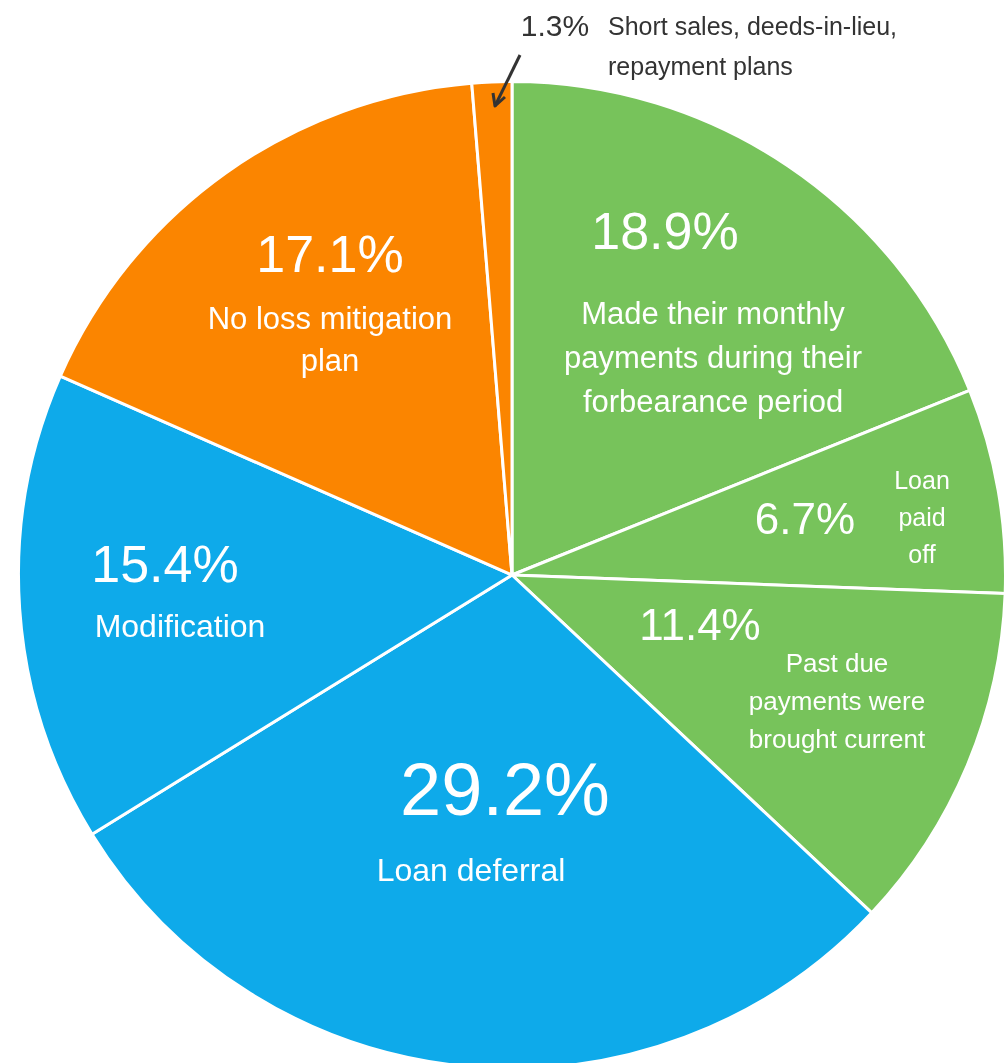 The height and width of the screenshot is (1063, 1007). Describe the element at coordinates (471, 869) in the screenshot. I see `slice-label: Loan deferral` at that location.